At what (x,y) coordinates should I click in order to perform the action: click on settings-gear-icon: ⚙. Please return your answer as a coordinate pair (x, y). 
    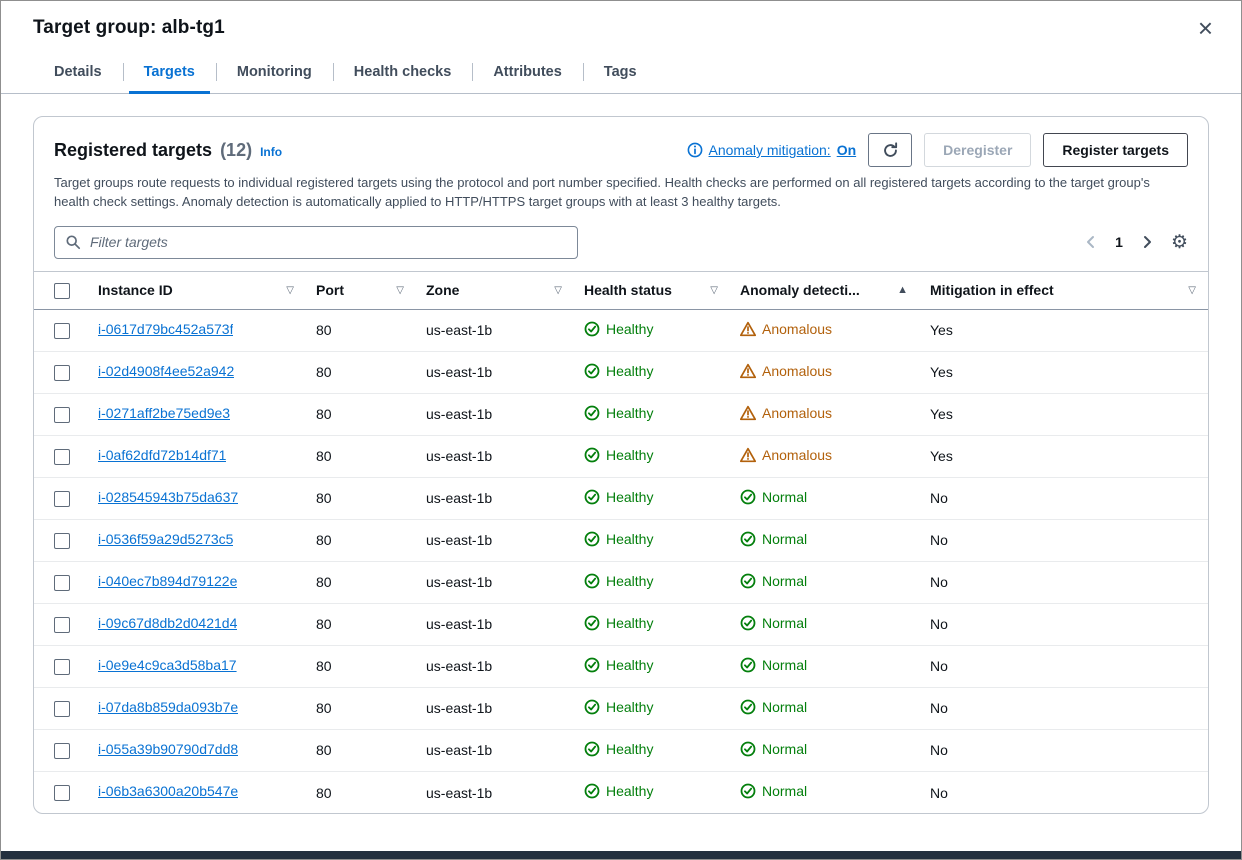
    Looking at the image, I should click on (1179, 242).